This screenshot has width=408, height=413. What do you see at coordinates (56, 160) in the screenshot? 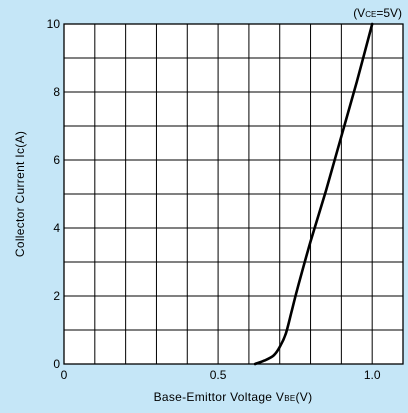
I see `y-tick-label: 6` at bounding box center [56, 160].